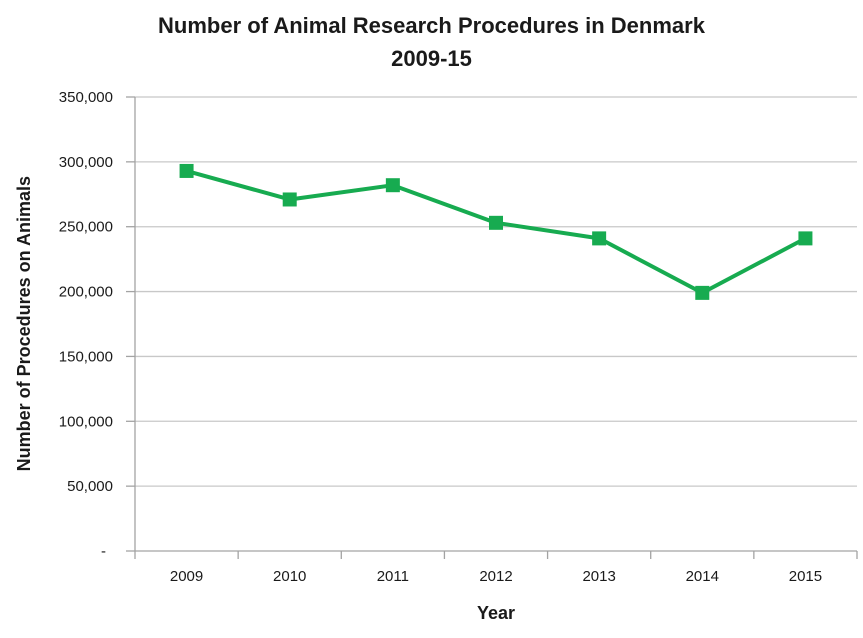 The image size is (863, 638). I want to click on data-point-2014, so click(702, 292).